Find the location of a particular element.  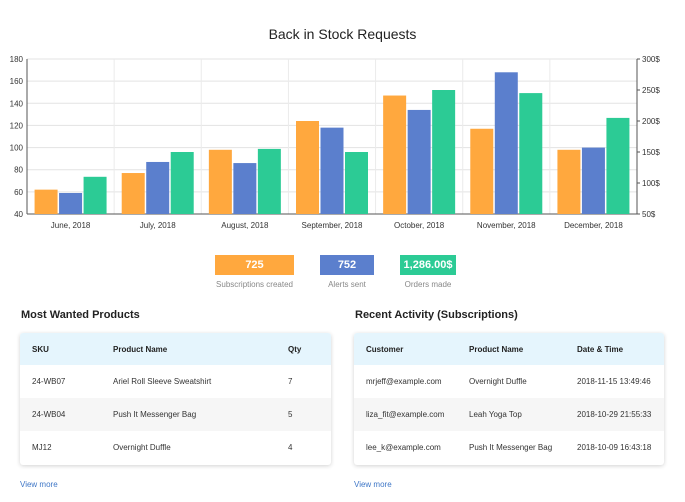

cell-qty: 5 is located at coordinates (309, 414).